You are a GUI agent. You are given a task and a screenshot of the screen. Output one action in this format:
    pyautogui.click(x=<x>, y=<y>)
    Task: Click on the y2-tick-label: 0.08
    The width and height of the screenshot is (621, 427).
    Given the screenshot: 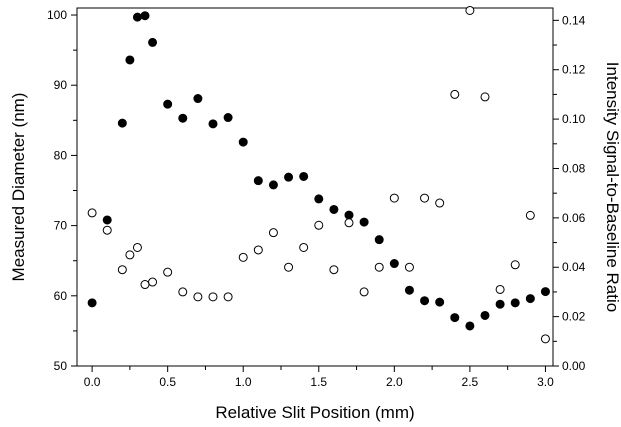 What is the action you would take?
    pyautogui.click(x=574, y=168)
    